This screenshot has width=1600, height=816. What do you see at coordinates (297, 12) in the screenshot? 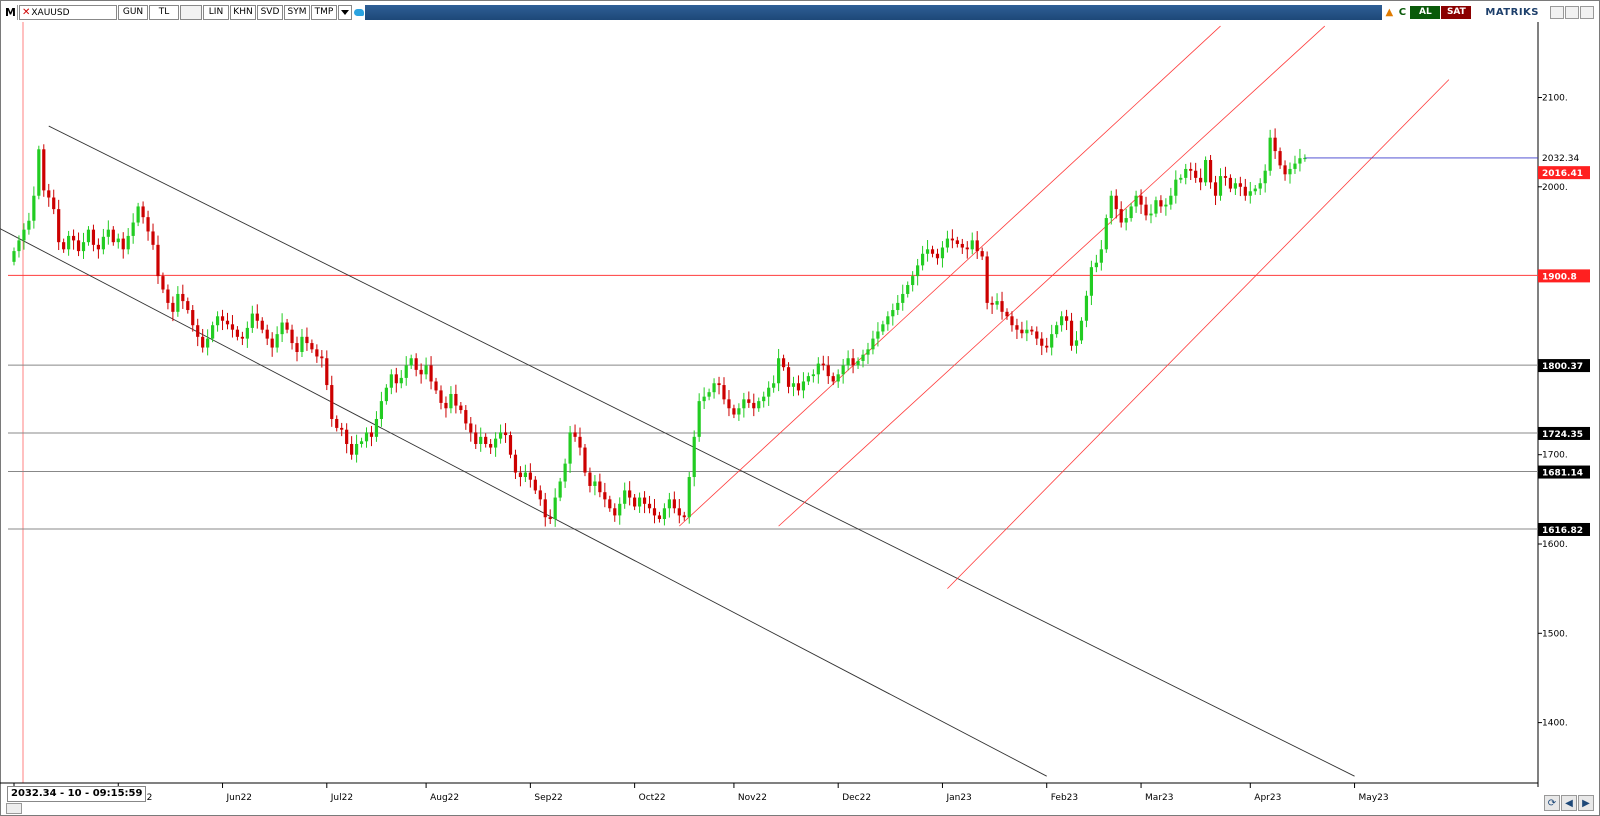
I see `button-sym: SYM` at bounding box center [297, 12].